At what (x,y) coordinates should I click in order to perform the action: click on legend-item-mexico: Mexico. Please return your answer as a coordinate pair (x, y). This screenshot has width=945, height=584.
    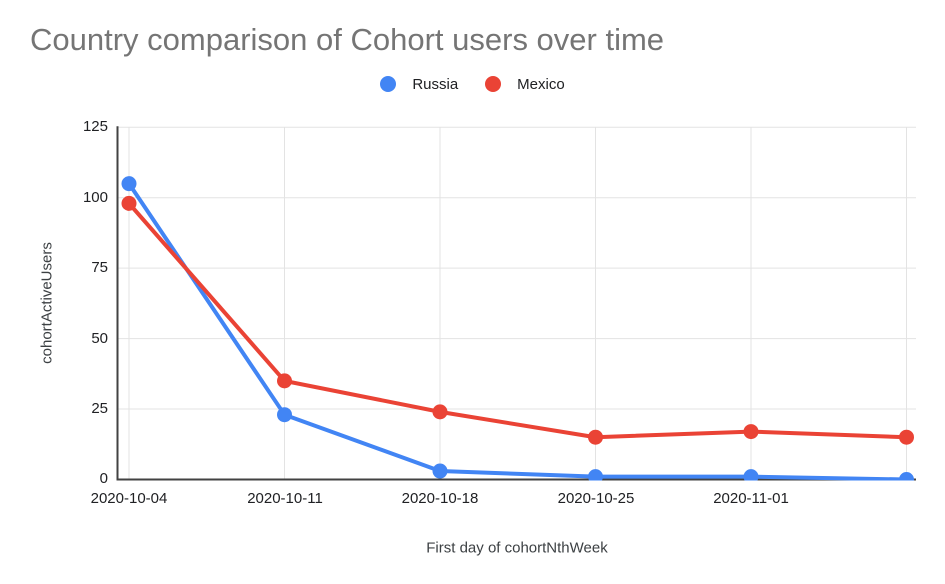
    Looking at the image, I should click on (525, 84).